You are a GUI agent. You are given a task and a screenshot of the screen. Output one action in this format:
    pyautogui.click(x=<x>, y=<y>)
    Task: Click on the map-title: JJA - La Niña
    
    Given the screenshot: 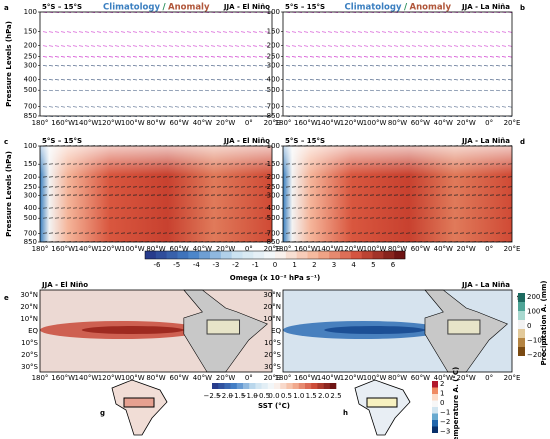 What is the action you would take?
    pyautogui.click(x=485, y=285)
    